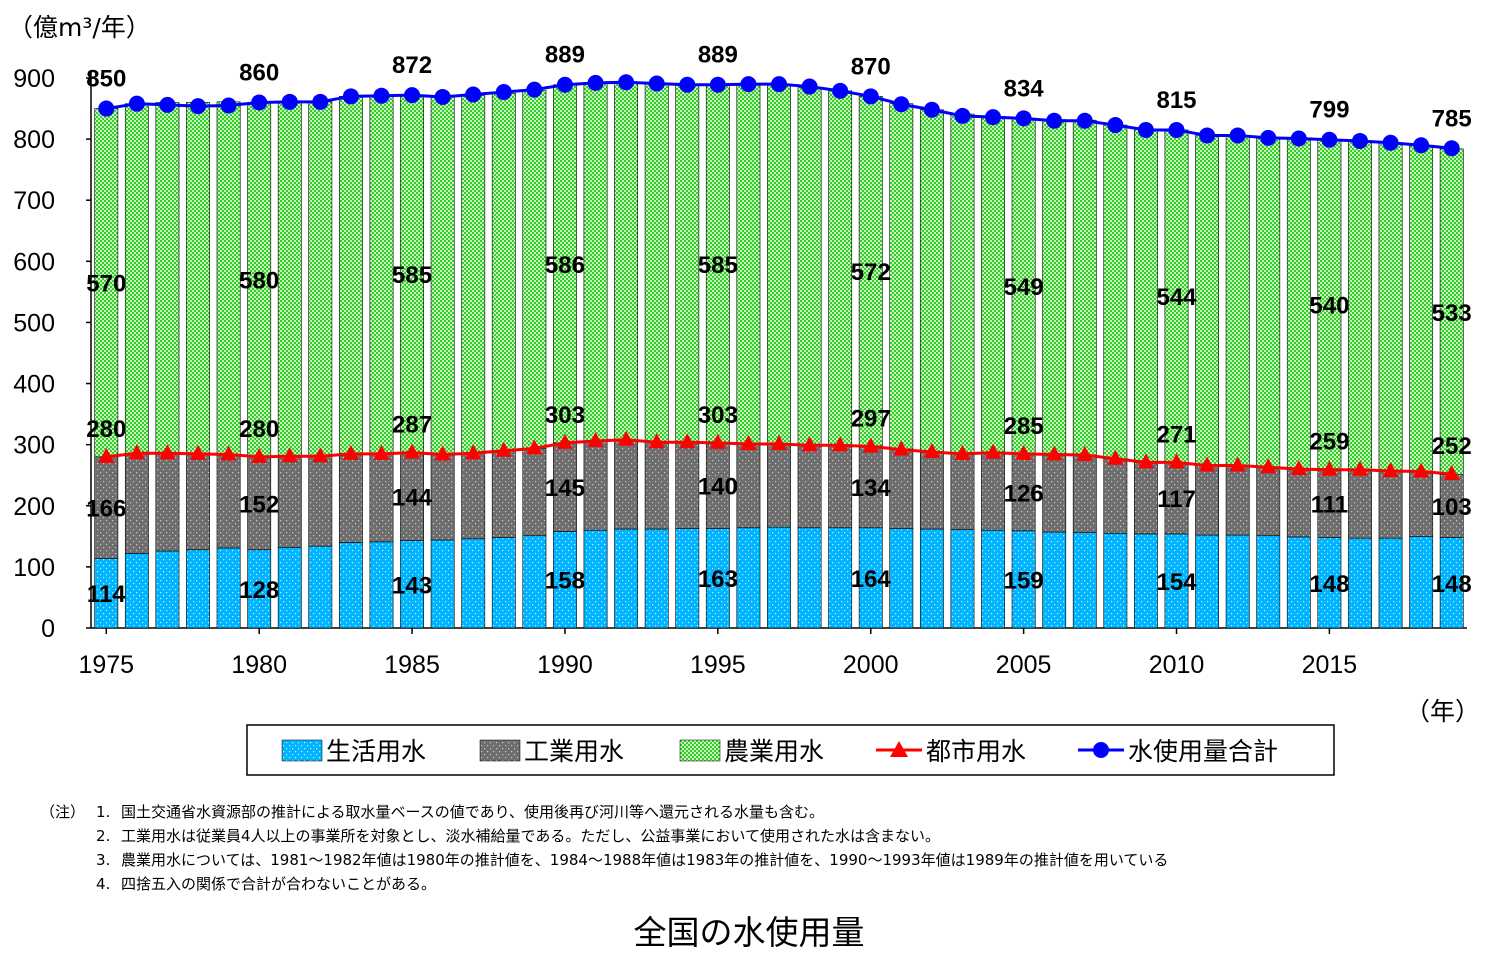  I want to click on x-tick-label: 1995, so click(718, 665).